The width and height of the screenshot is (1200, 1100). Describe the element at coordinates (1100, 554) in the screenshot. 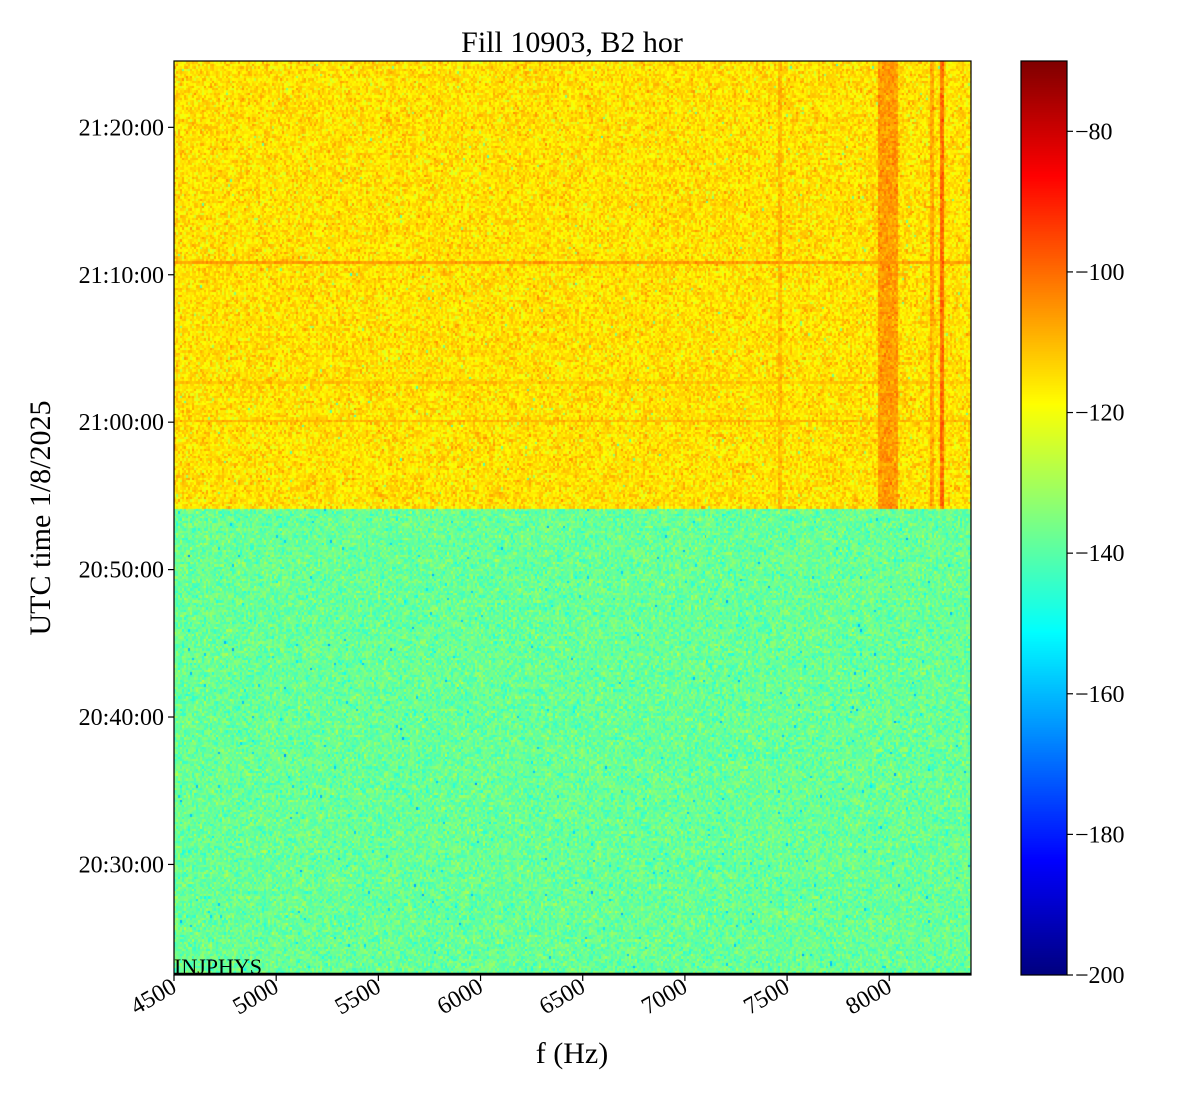

I see `colorbar-tick-label: −140` at that location.